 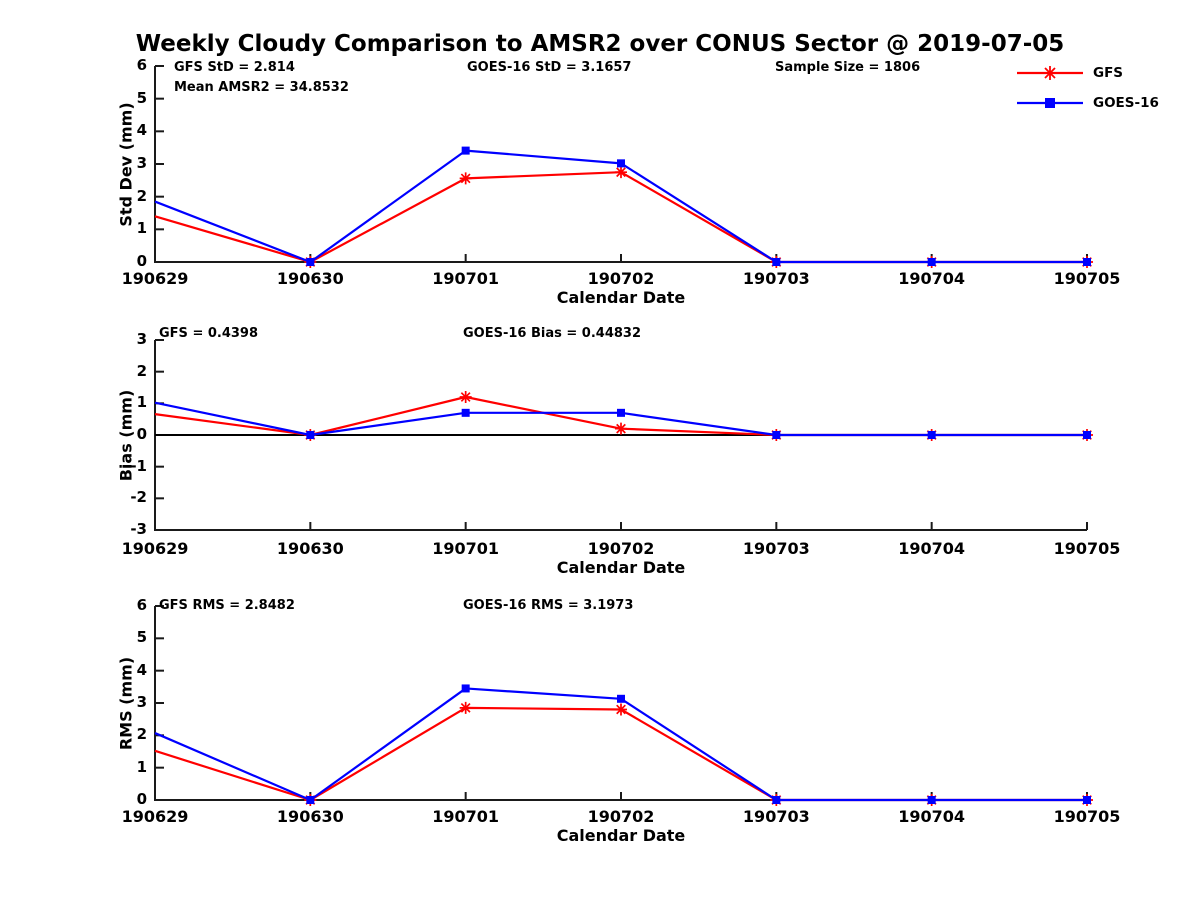 What do you see at coordinates (549, 67) in the screenshot?
I see `annotation-goes-std: GOES-16 StD = 3.1657` at bounding box center [549, 67].